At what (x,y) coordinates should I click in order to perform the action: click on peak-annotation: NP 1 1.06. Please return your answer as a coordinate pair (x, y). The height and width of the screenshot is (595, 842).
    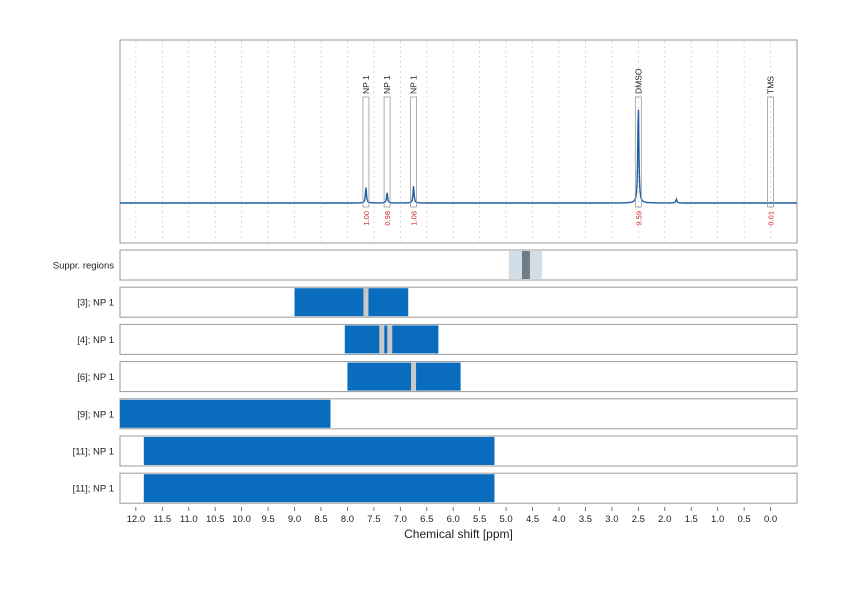
    Looking at the image, I should click on (414, 150).